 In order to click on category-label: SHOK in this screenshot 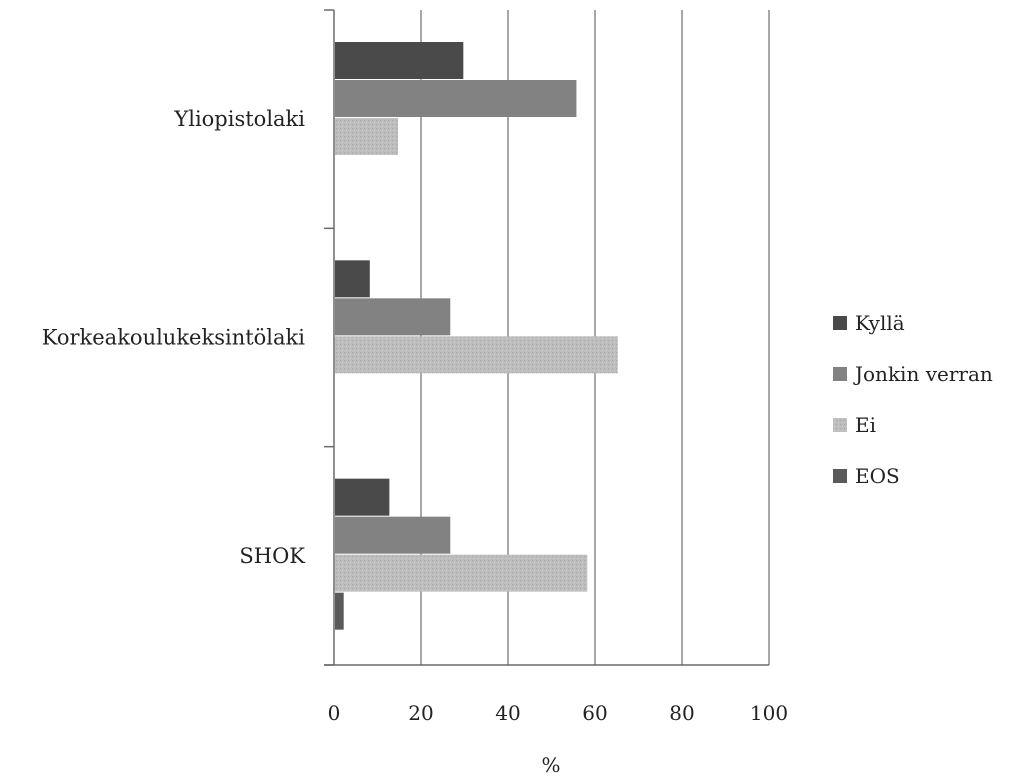, I will do `click(272, 556)`.